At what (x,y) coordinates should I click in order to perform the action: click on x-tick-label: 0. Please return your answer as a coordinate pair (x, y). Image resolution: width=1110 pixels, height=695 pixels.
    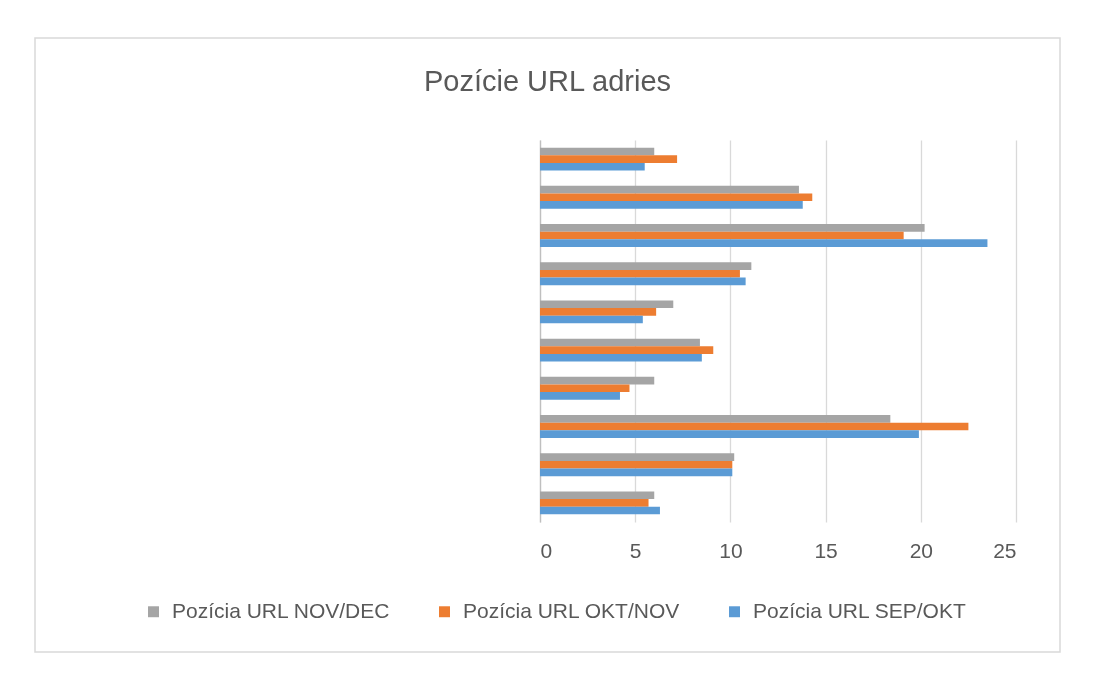
    Looking at the image, I should click on (546, 550).